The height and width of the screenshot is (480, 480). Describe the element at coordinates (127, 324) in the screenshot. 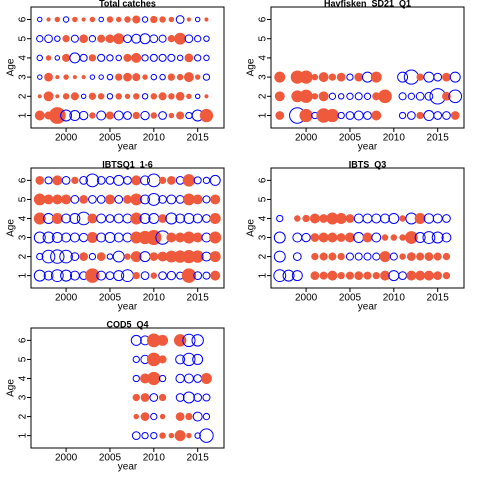

I see `panel-title: COD5_Q4` at that location.